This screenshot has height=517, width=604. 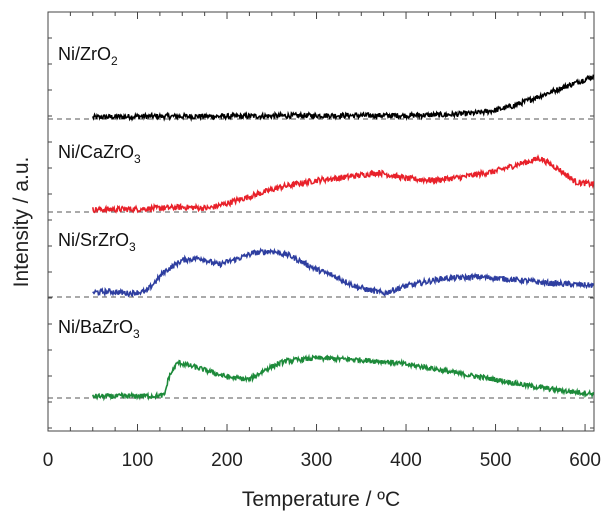 What do you see at coordinates (21, 222) in the screenshot?
I see `y-axis-label: Intensity / a.u.` at bounding box center [21, 222].